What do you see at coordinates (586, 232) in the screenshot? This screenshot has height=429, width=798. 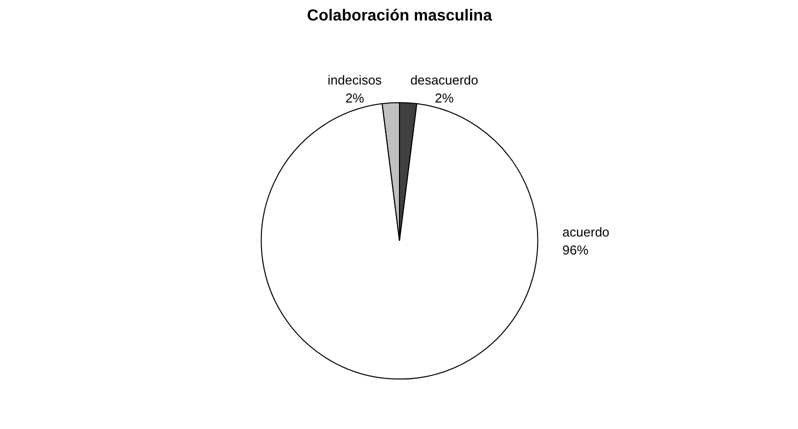 I see `slice-label: acuerdo` at bounding box center [586, 232].